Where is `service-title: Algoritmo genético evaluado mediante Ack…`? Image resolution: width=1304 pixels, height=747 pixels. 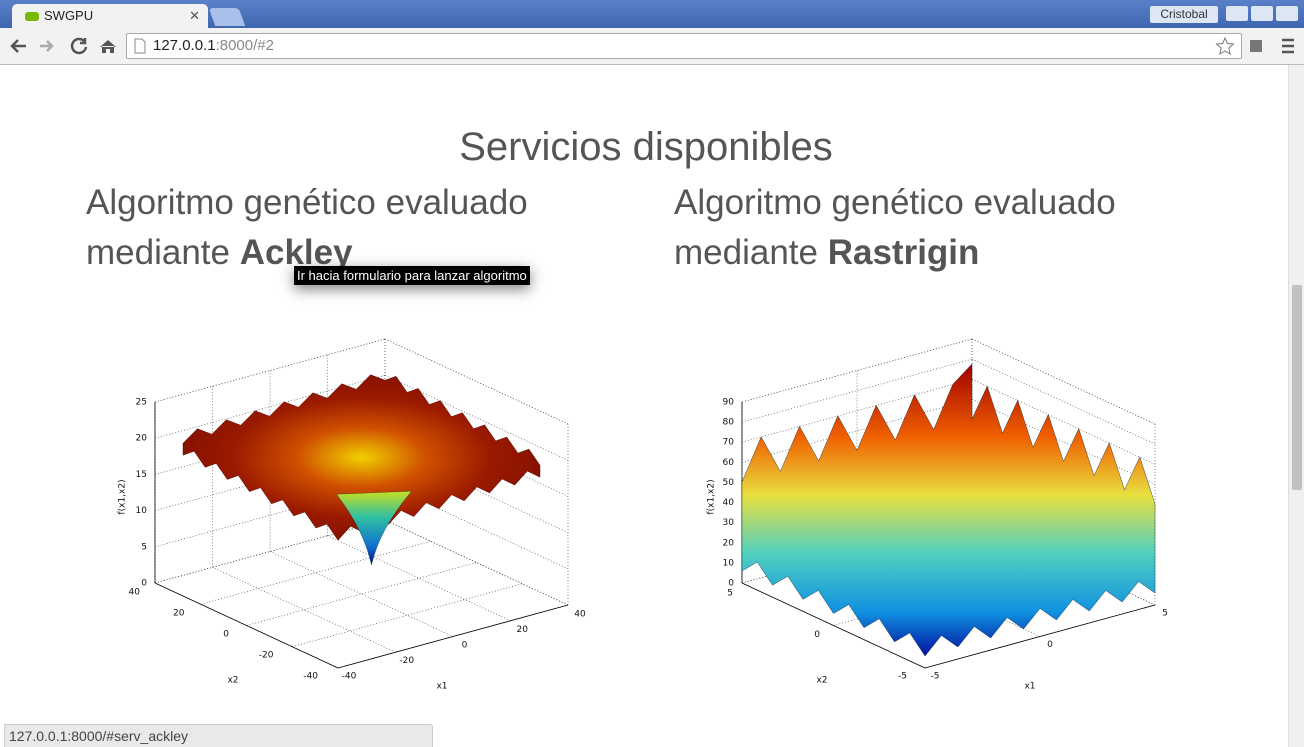
service-title: Algoritmo genético evaluado mediante Ack… is located at coordinates (321, 228).